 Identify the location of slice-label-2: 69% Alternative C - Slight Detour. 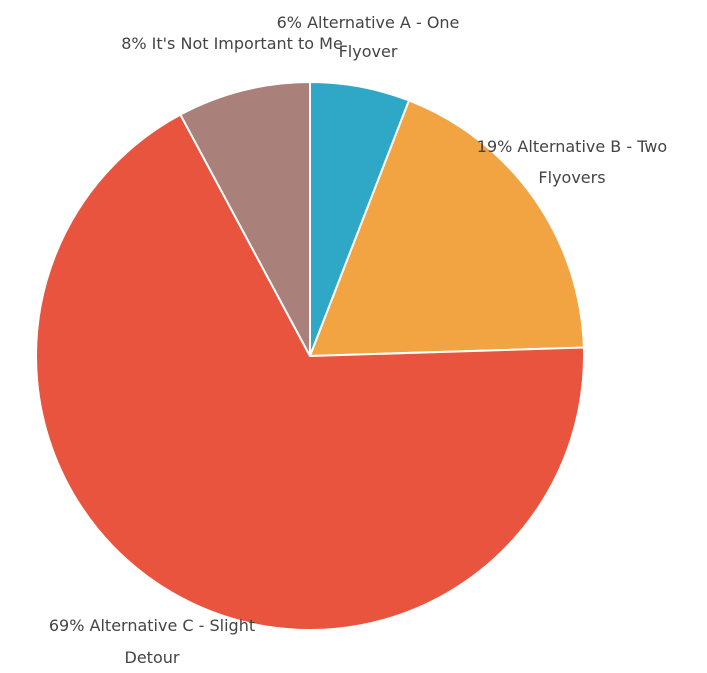
(152, 641).